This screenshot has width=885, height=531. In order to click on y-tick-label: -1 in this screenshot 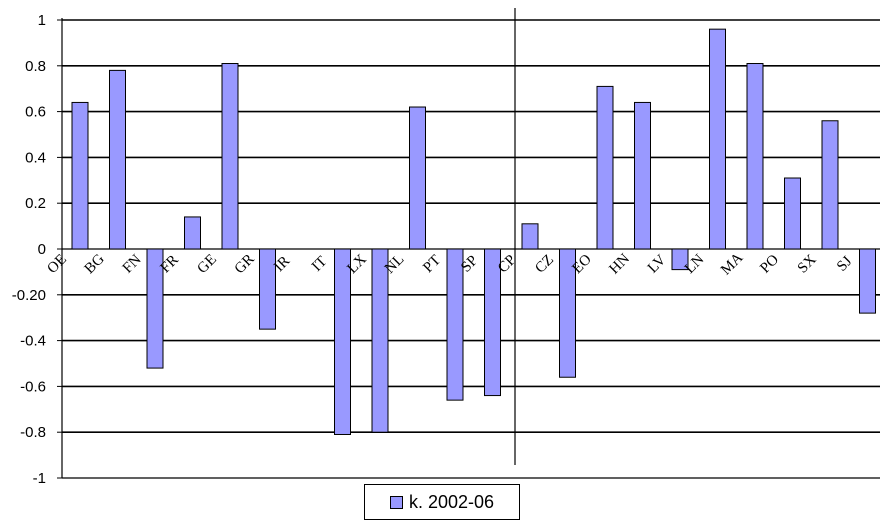, I will do `click(39, 478)`.